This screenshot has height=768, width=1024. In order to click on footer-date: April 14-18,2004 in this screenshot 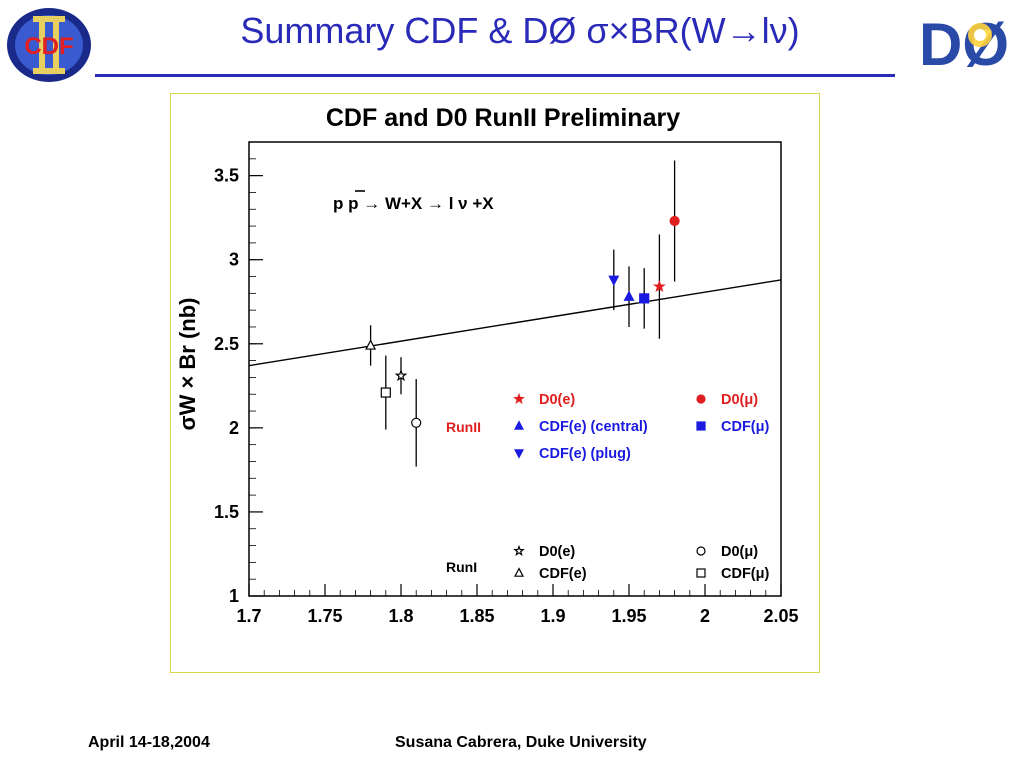, I will do `click(149, 742)`.